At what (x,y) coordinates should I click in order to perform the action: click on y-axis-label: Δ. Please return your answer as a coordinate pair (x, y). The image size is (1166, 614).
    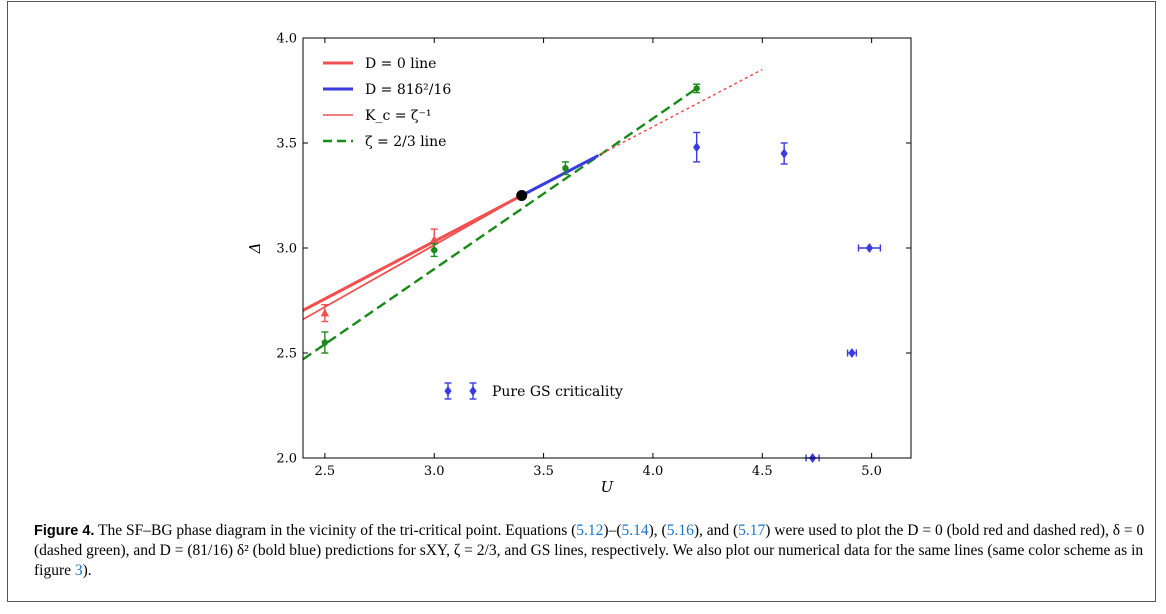
    Looking at the image, I should click on (255, 249).